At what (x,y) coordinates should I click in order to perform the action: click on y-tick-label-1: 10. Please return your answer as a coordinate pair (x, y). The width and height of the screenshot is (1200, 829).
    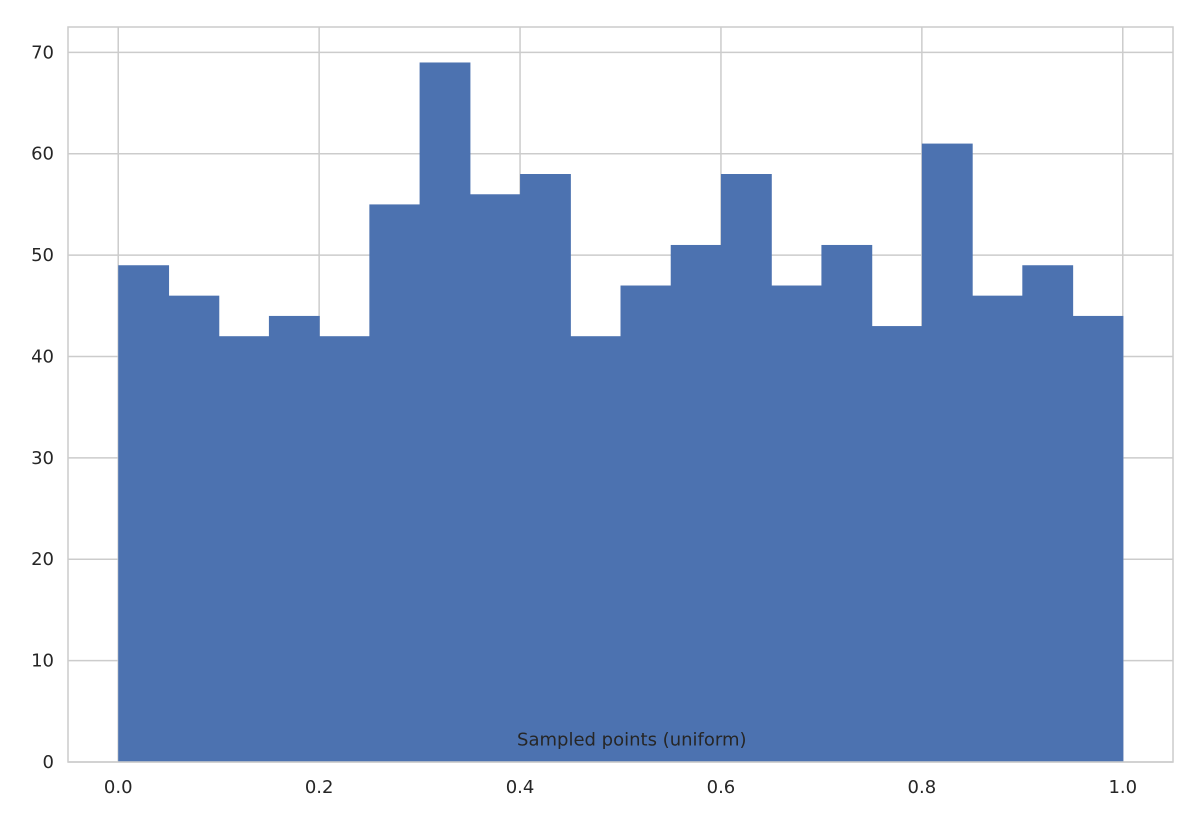
    Looking at the image, I should click on (42, 661).